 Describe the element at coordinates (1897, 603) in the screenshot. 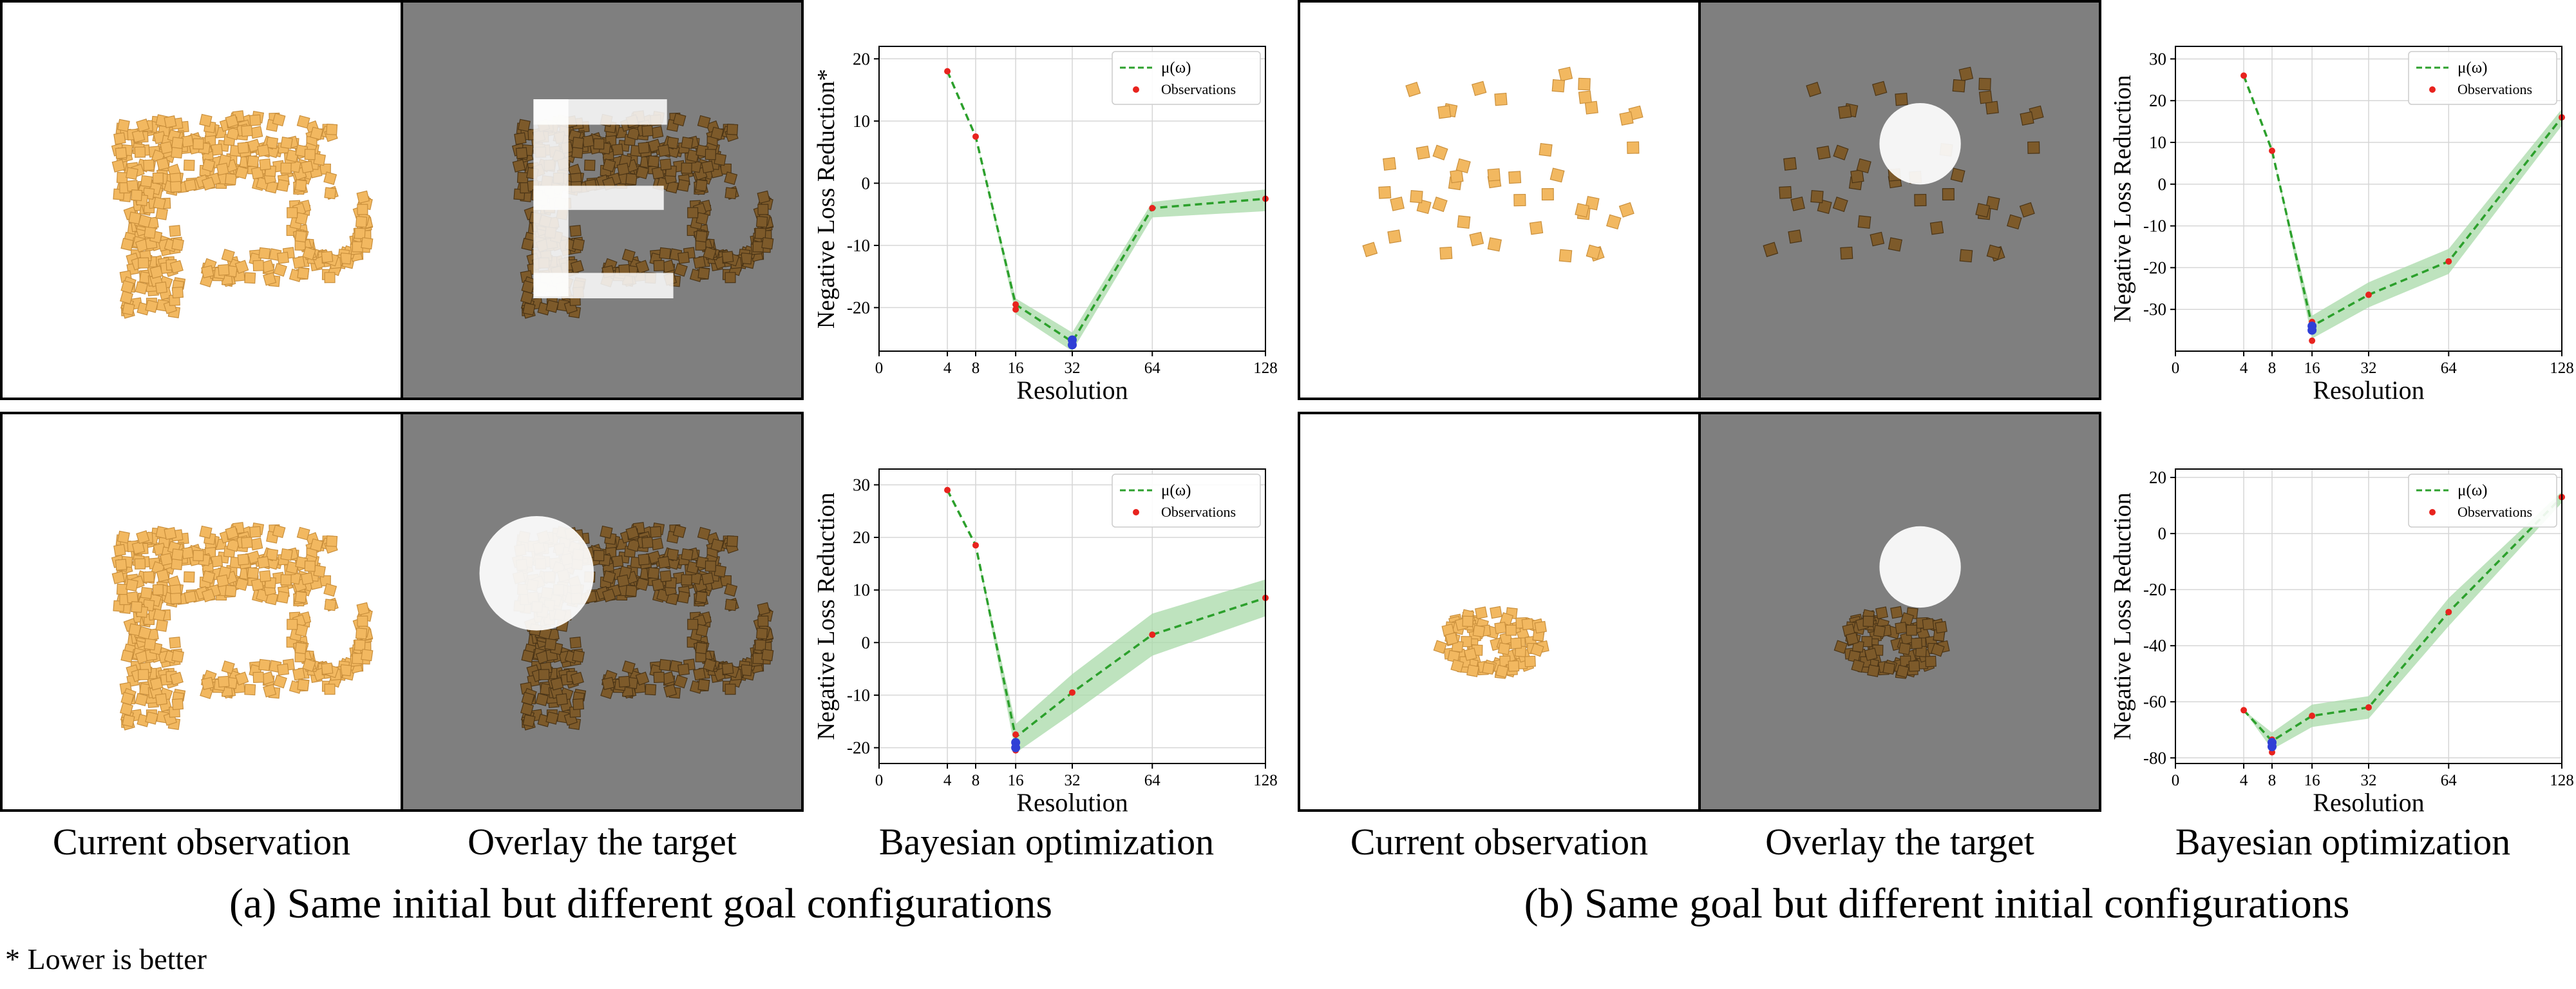

I see `blocks-image-b2-overlay` at that location.